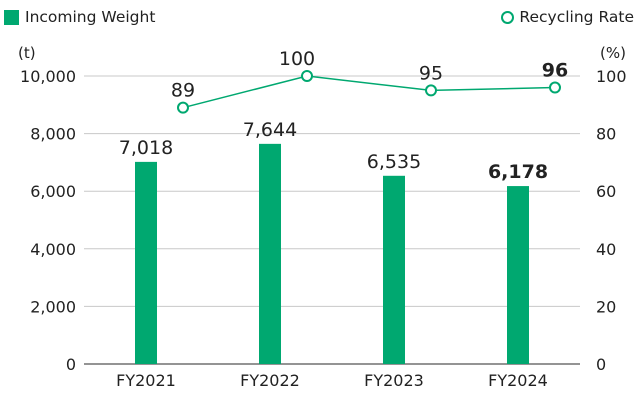 The image size is (640, 400). I want to click on bar-value-label: 7,018, so click(146, 148).